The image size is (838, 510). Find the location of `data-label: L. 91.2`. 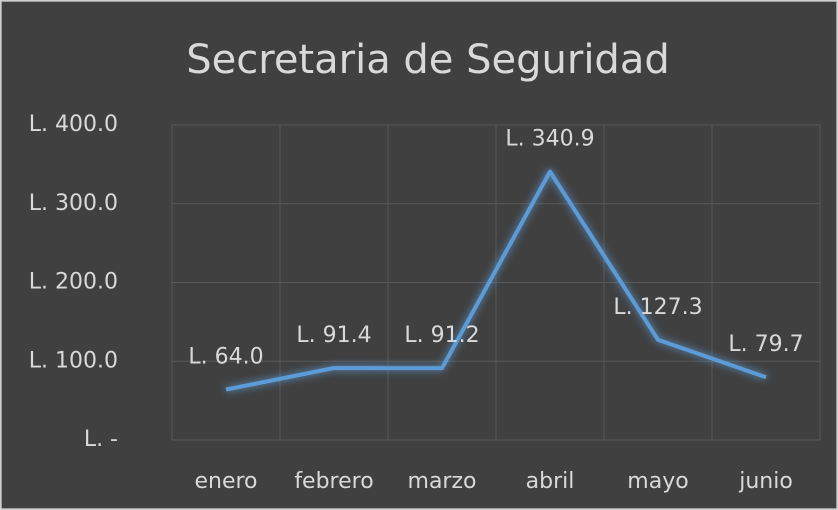

data-label: L. 91.2 is located at coordinates (441, 335).